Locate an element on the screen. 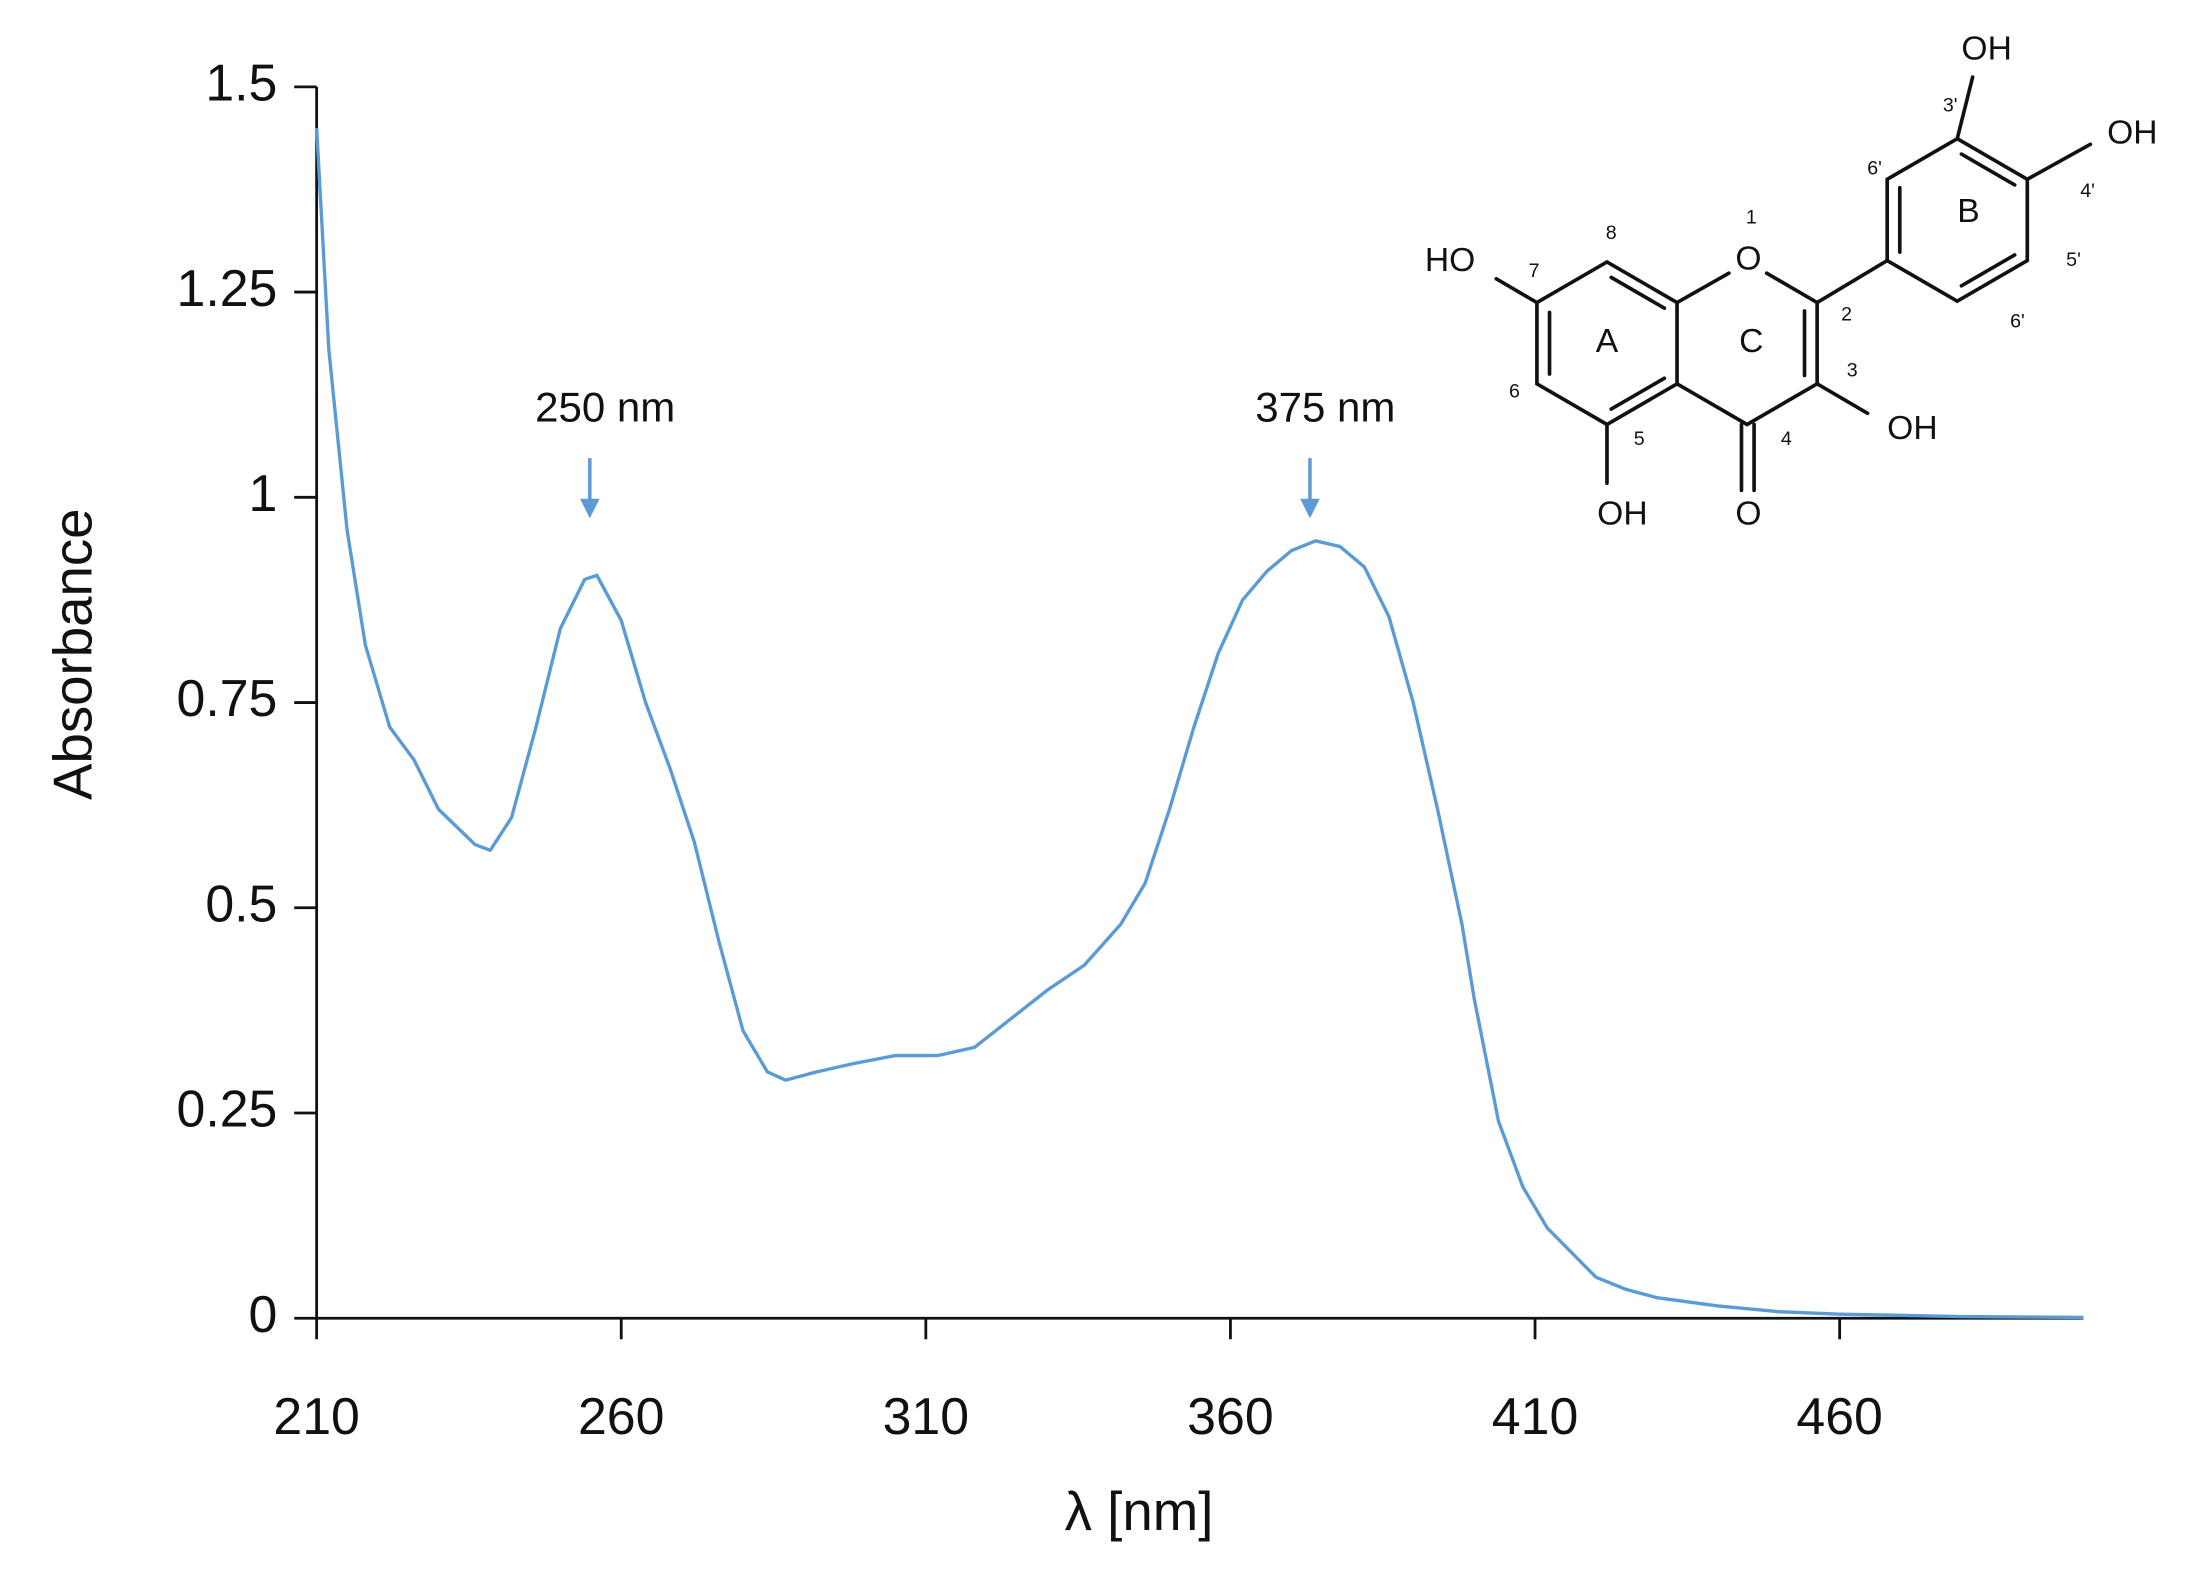 This screenshot has height=1569, width=2187. y-tick-label: 1.5 is located at coordinates (241, 83).